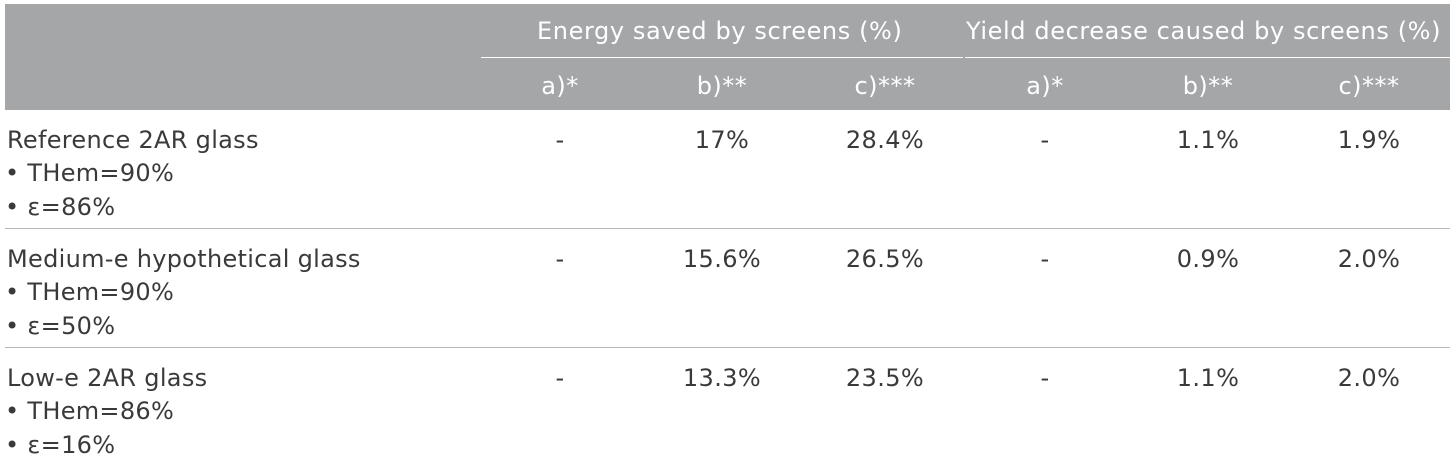  Describe the element at coordinates (90, 411) in the screenshot. I see `row-bullet: • THem=86%` at that location.